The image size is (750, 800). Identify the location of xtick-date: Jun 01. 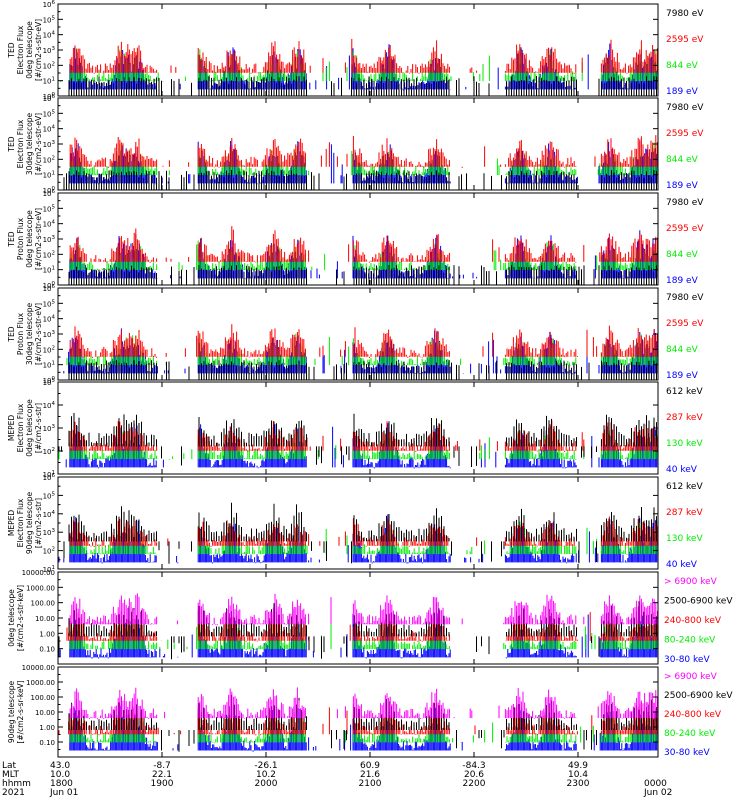
(63, 793).